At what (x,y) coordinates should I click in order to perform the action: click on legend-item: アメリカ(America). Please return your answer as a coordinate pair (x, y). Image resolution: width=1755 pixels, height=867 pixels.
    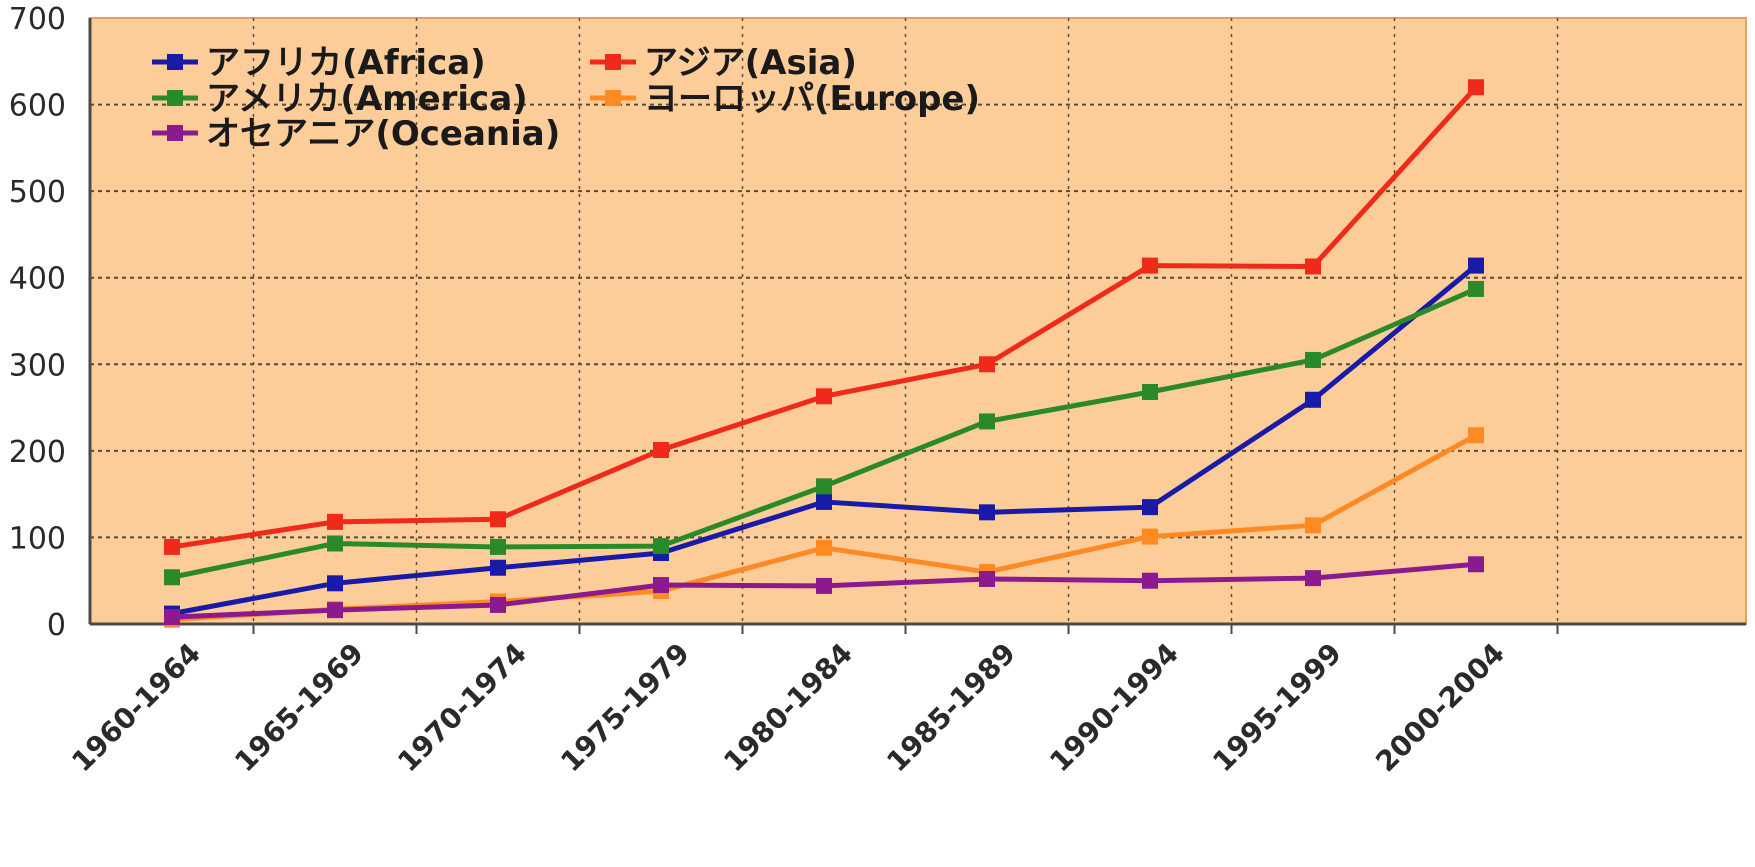
    Looking at the image, I should click on (340, 99).